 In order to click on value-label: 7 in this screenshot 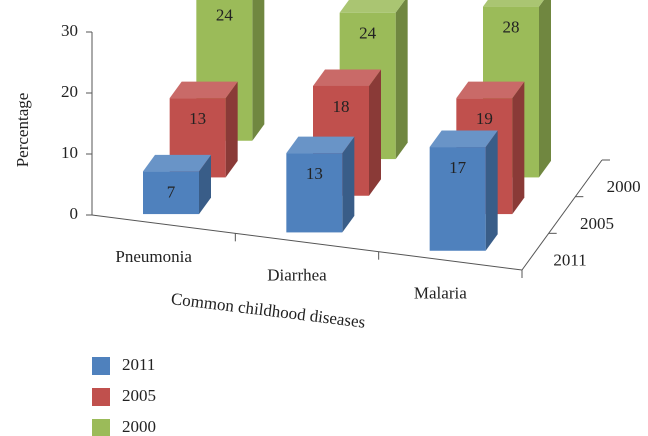, I will do `click(171, 191)`.